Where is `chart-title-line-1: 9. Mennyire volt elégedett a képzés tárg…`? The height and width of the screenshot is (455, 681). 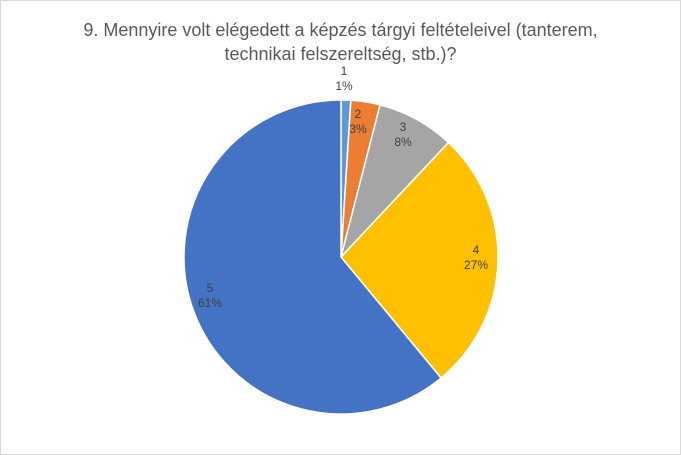
chart-title-line-1: 9. Mennyire volt elégedett a képzés tárg… is located at coordinates (340, 30).